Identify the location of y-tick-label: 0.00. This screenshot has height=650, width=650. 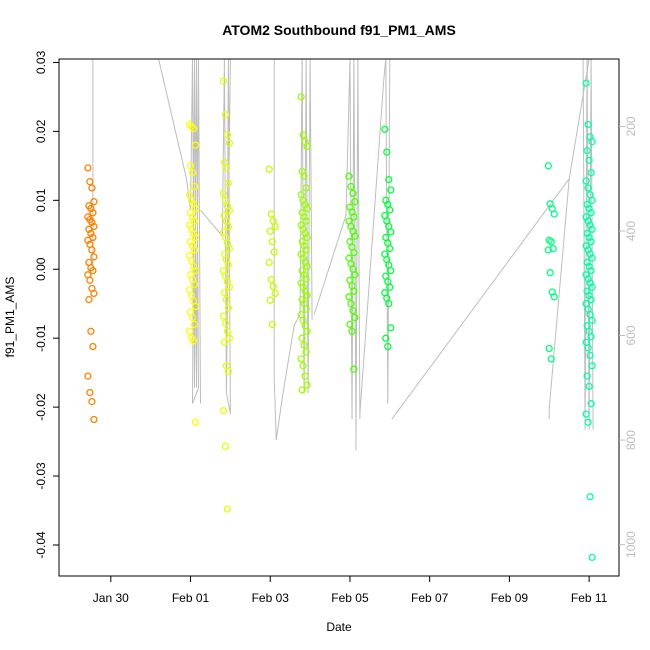
(41, 269).